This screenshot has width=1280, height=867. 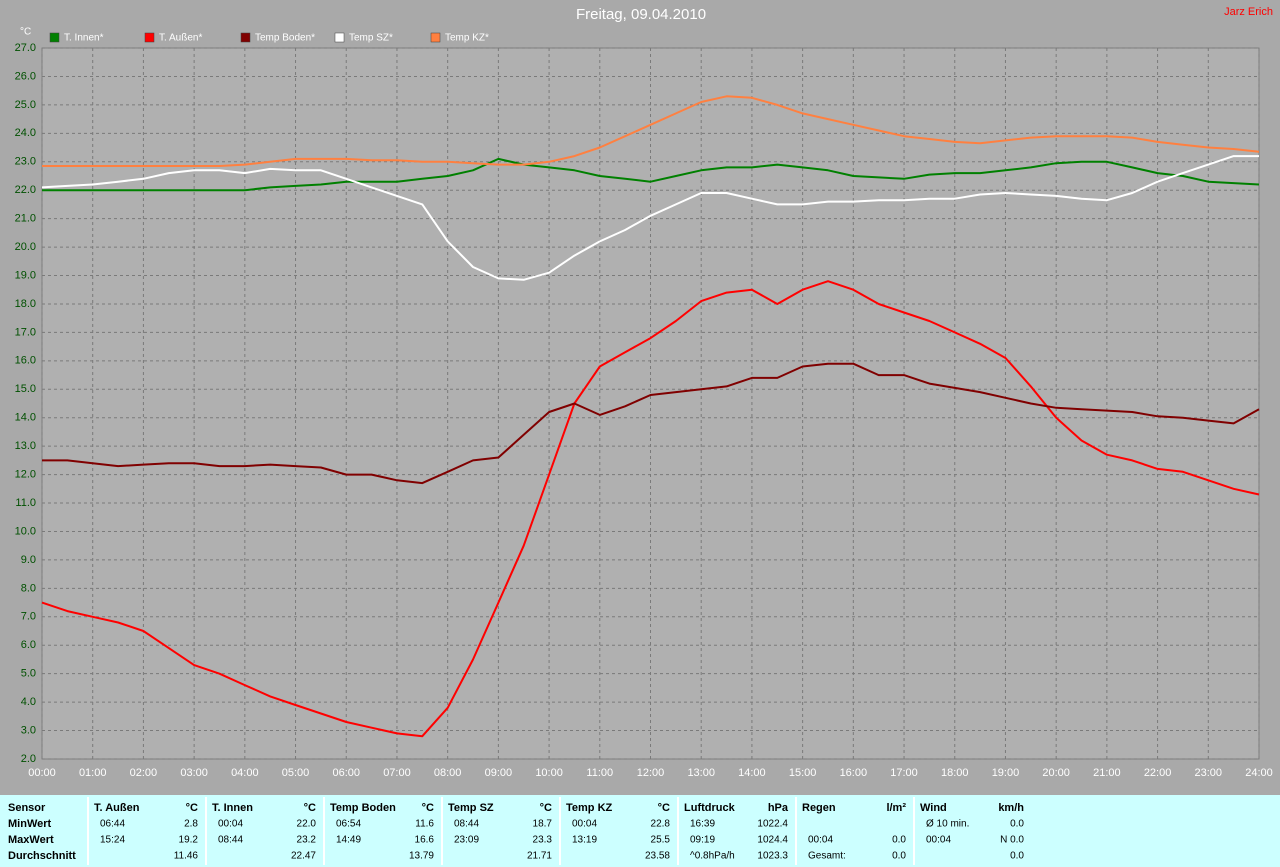 I want to click on x-tick-label: 05:00, so click(x=296, y=773).